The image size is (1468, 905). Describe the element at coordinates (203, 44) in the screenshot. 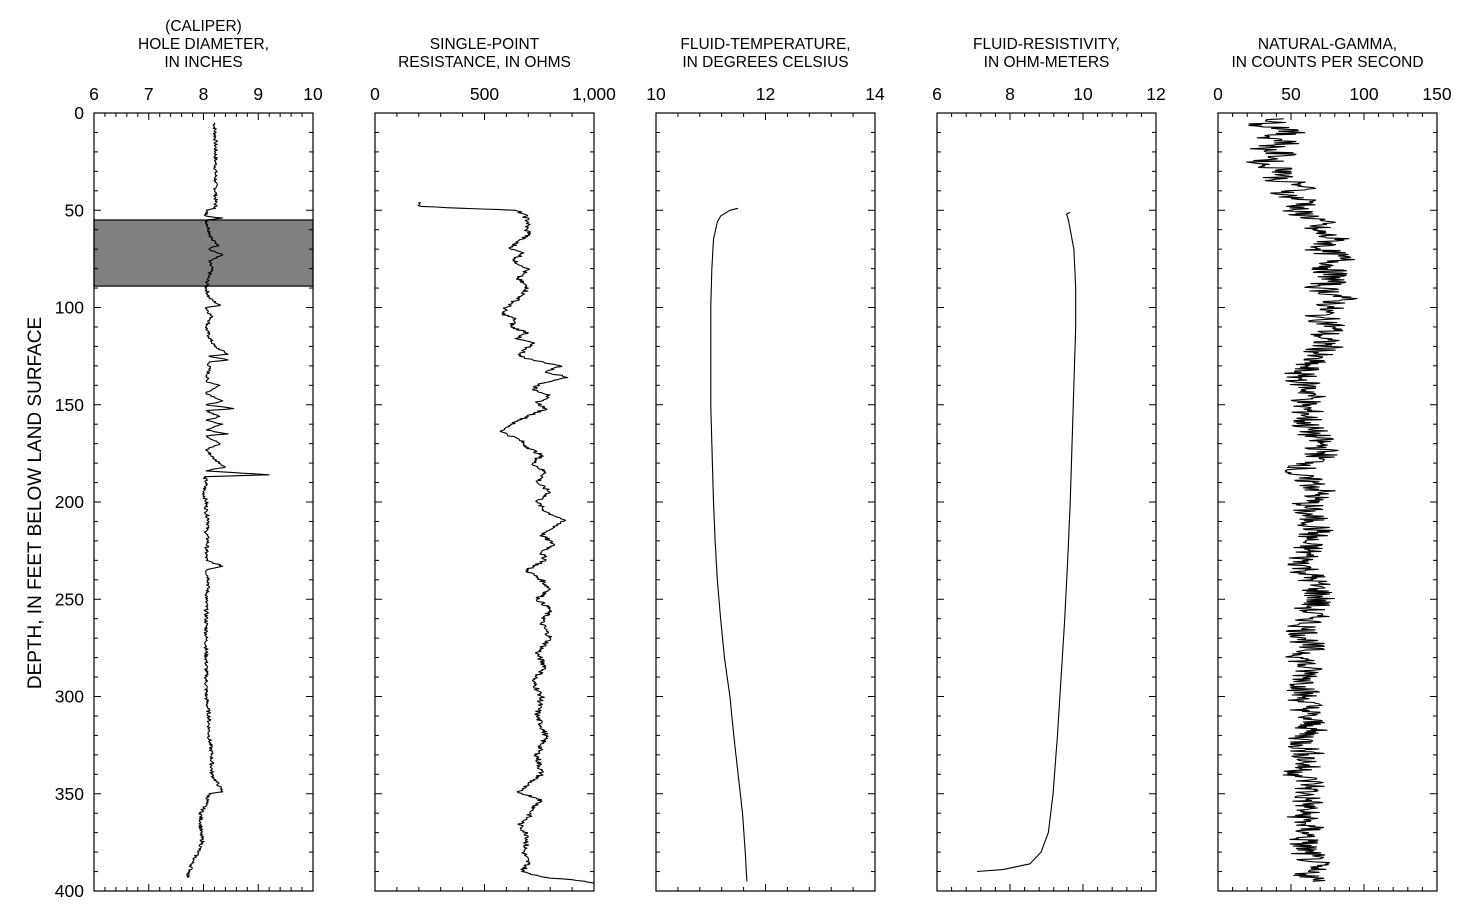

I see `panel-title-line: HOLE DIAMETER,` at that location.